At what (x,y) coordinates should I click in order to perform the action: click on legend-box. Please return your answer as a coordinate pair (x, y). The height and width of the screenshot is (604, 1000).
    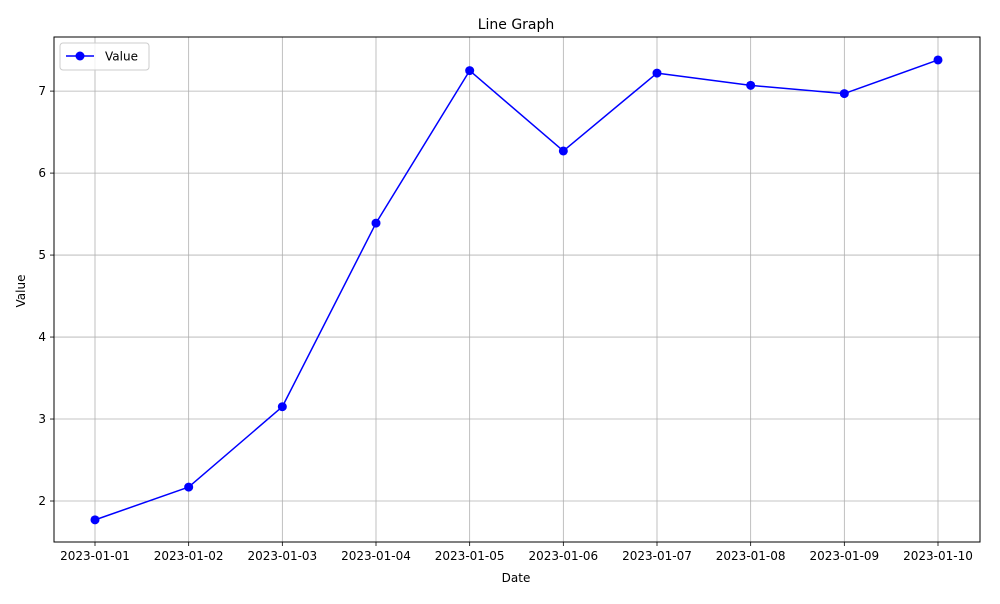
    Looking at the image, I should click on (104, 56).